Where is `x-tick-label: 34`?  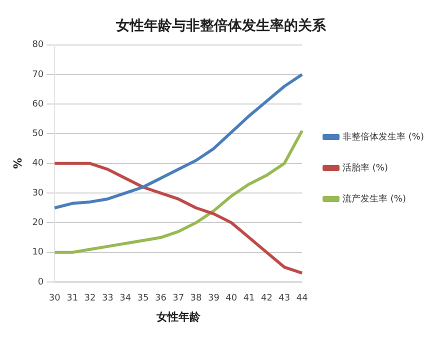
x-tick-label: 34 is located at coordinates (126, 299).